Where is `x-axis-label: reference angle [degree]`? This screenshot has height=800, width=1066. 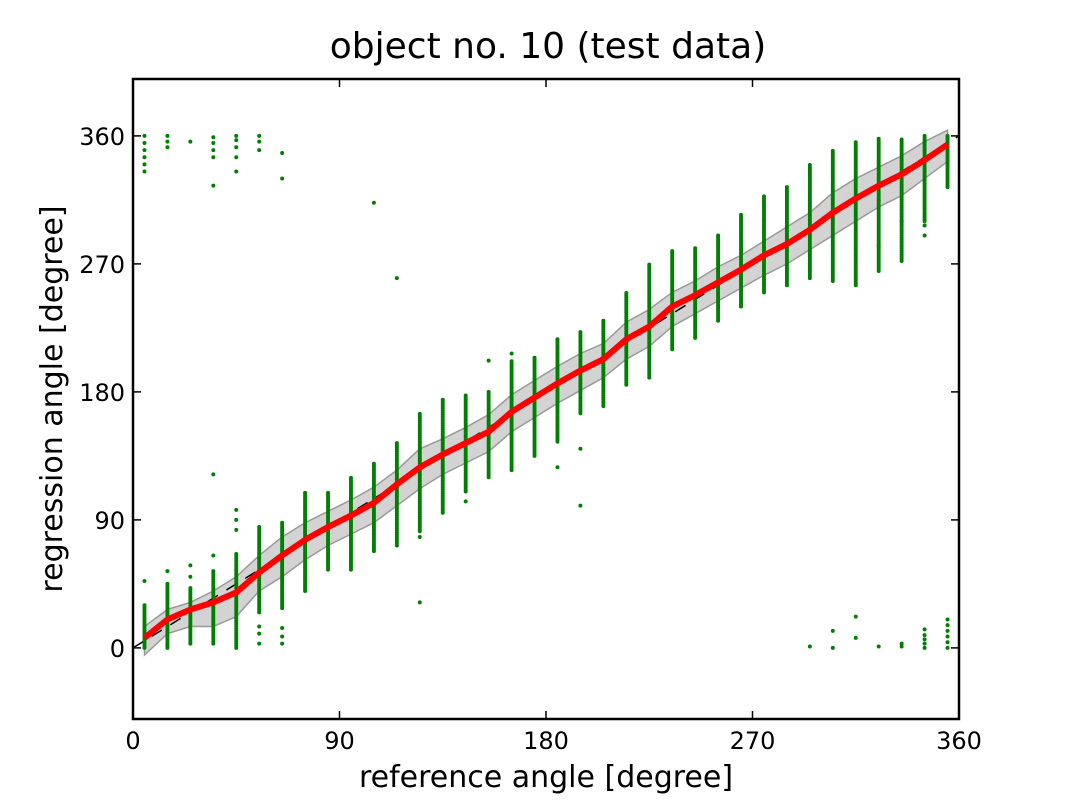
x-axis-label: reference angle [degree] is located at coordinates (546, 777).